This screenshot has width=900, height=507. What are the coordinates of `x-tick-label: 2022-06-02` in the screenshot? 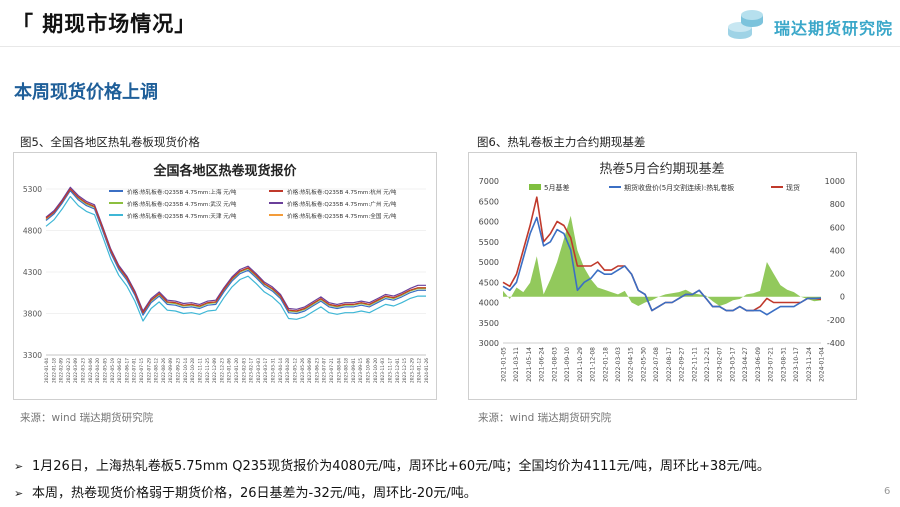 It's located at (120, 370).